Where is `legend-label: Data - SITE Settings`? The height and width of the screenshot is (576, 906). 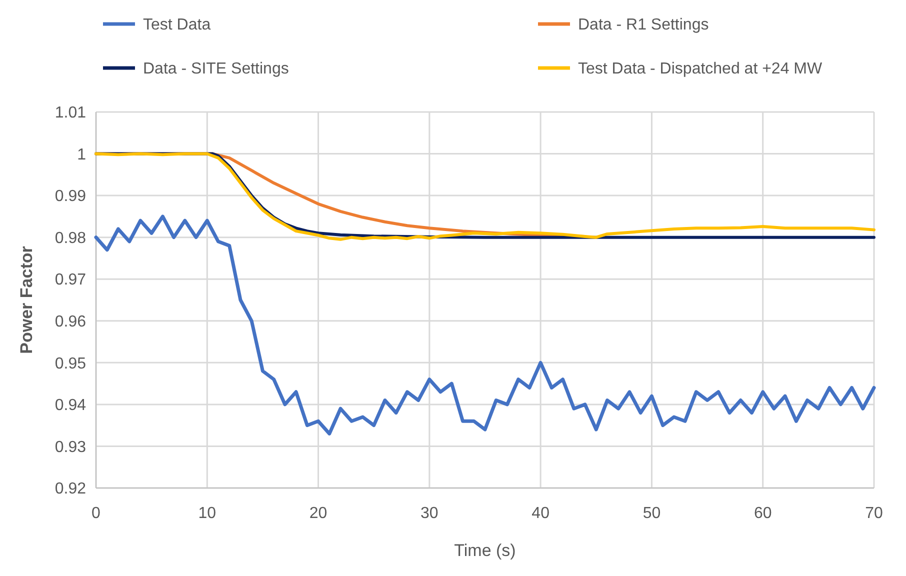 legend-label: Data - SITE Settings is located at coordinates (216, 69).